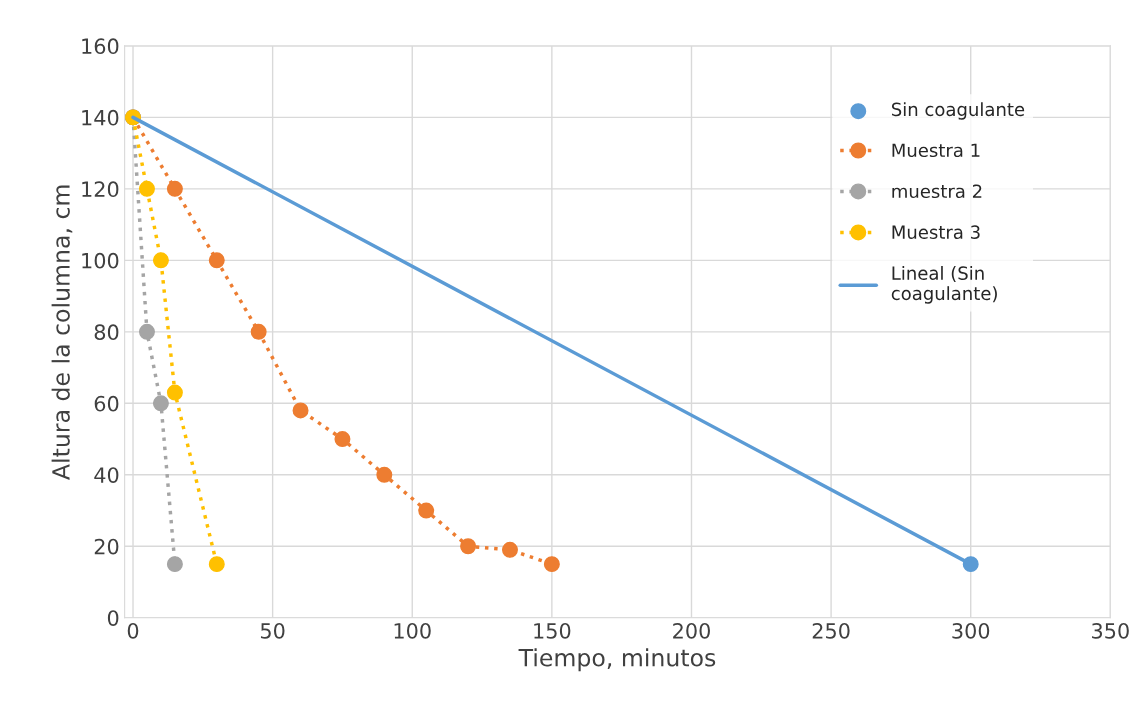 The image size is (1133, 706). What do you see at coordinates (937, 191) in the screenshot?
I see `legend-label: muestra 2` at bounding box center [937, 191].